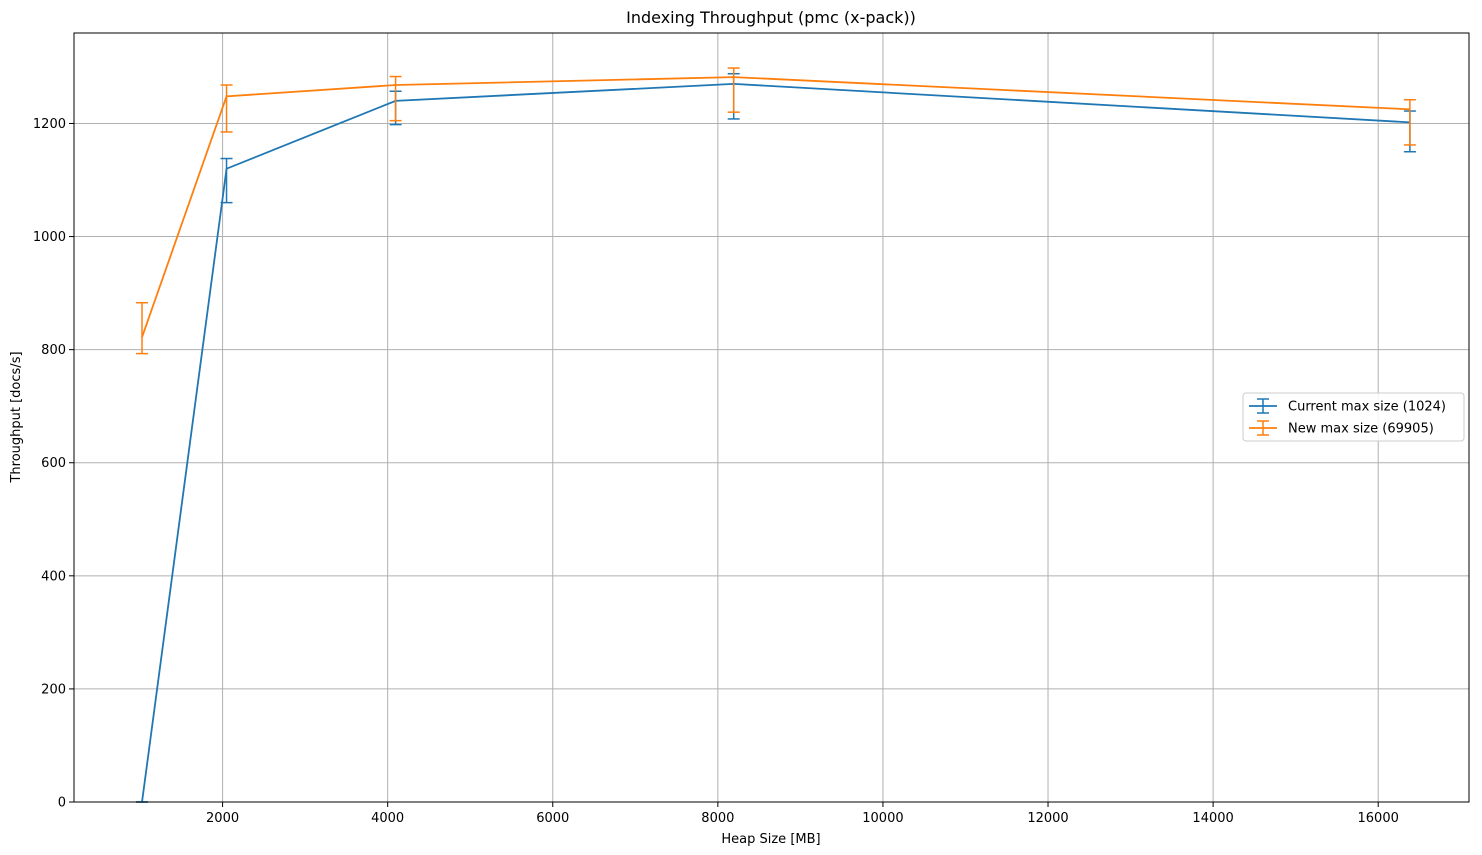 This screenshot has width=1482, height=855. What do you see at coordinates (53, 350) in the screenshot?
I see `y-tick-label: 800` at bounding box center [53, 350].